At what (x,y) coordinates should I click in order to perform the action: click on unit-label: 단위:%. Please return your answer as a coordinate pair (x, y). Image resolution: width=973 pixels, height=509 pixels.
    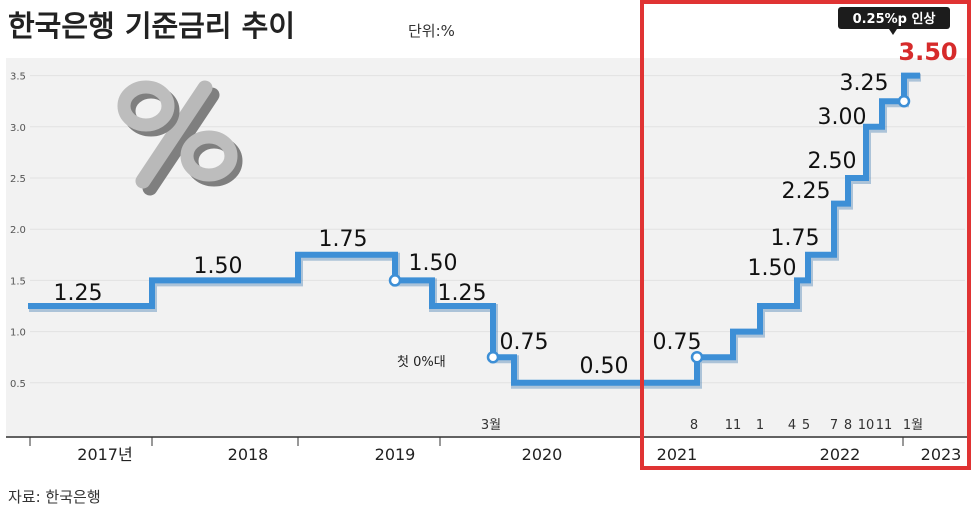
    Looking at the image, I should click on (431, 31).